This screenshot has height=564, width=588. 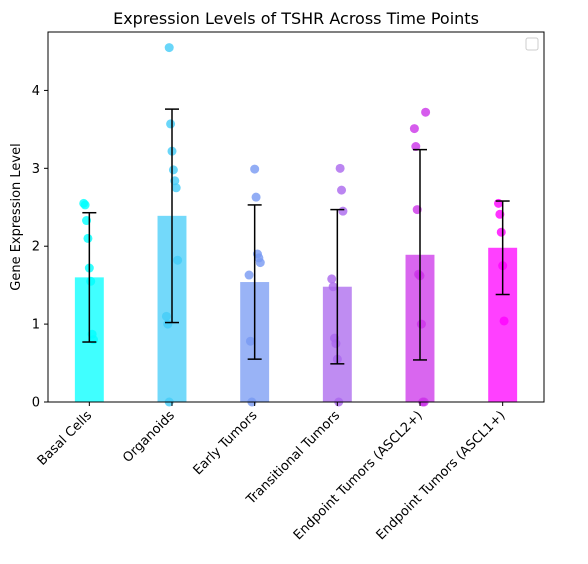 I want to click on y-axis-title: Gene Expression Level, so click(x=16, y=216).